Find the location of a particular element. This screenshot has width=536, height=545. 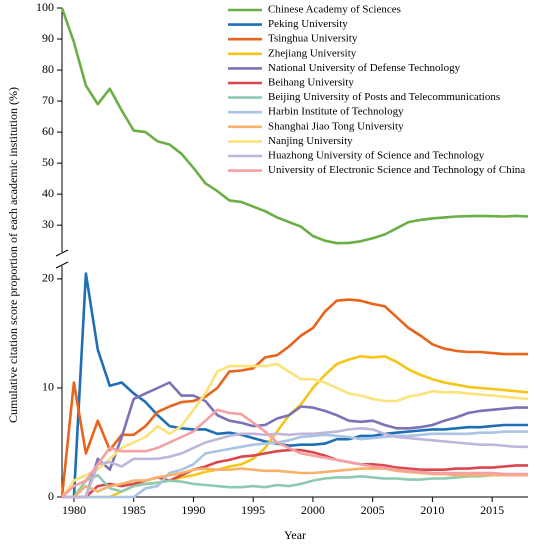

x-tick-label: 1995 is located at coordinates (253, 510).